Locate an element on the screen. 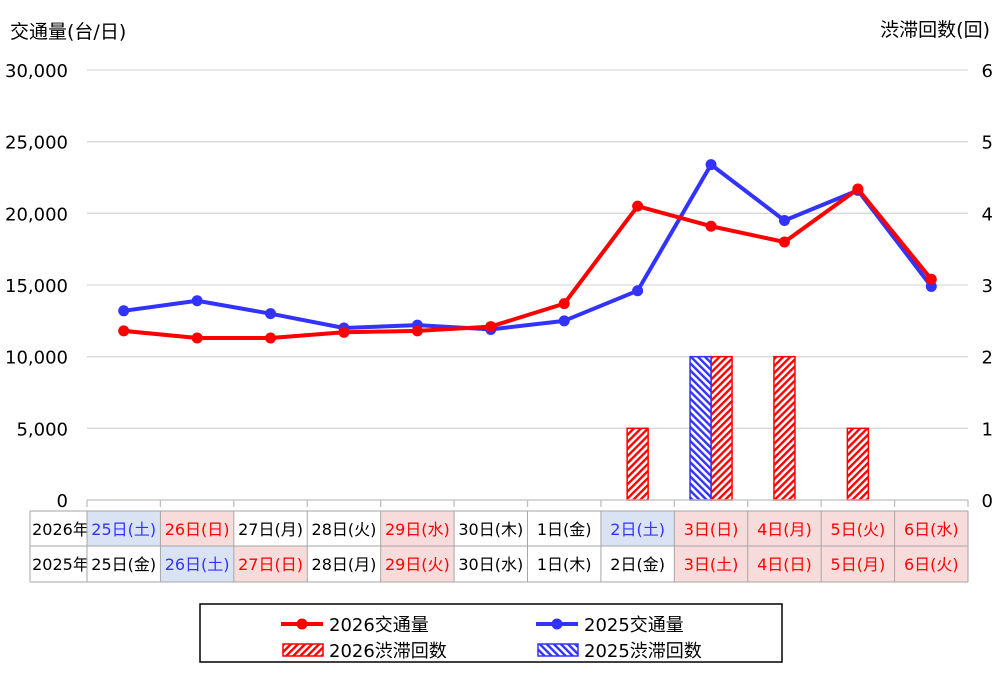  y-right-tick-label: 0 is located at coordinates (987, 501).